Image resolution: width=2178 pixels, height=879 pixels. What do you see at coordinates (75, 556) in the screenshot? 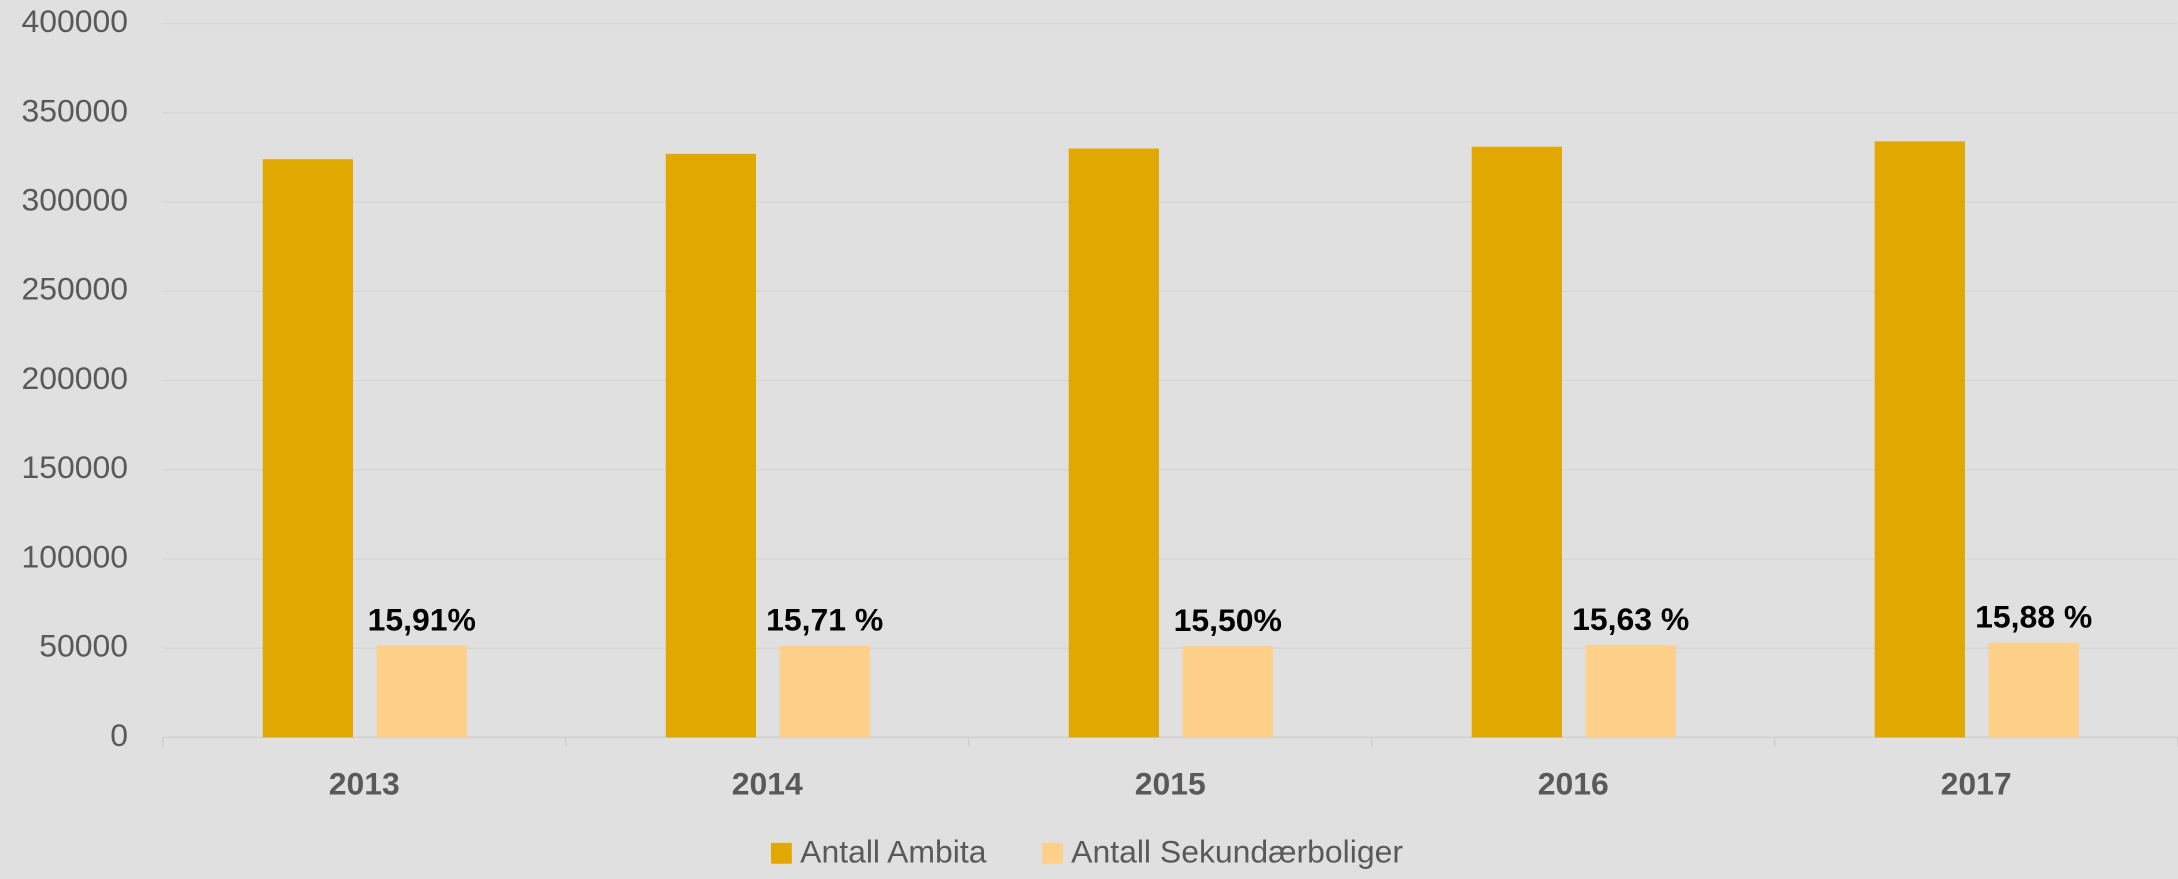
I see `y-tick-label: 100000` at bounding box center [75, 556].